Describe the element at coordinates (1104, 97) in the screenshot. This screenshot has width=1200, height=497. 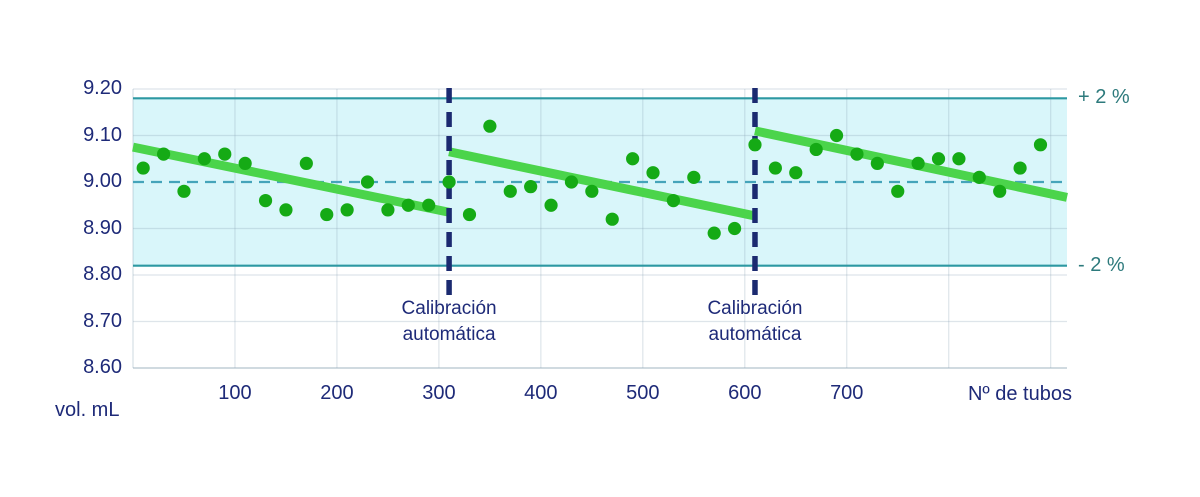
I see `upper-limit-label: + 2 %` at that location.